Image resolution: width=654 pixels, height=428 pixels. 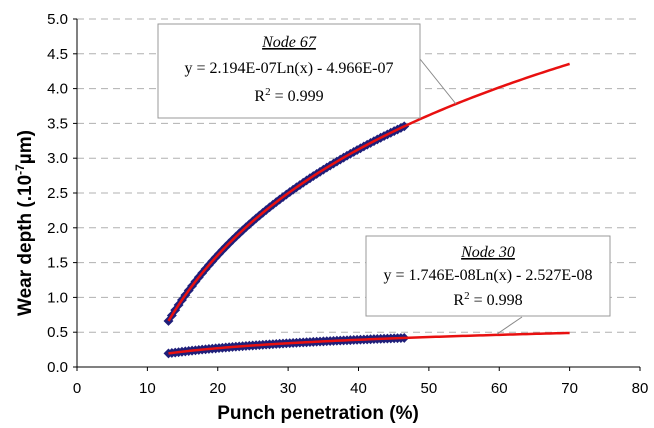 I want to click on x-tick-label-2: 20, so click(x=217, y=388).